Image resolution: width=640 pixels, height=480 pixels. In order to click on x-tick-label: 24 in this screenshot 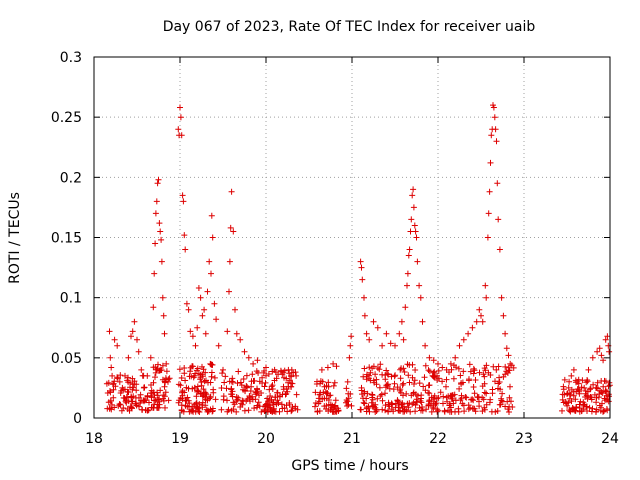, I will do `click(610, 439)`.